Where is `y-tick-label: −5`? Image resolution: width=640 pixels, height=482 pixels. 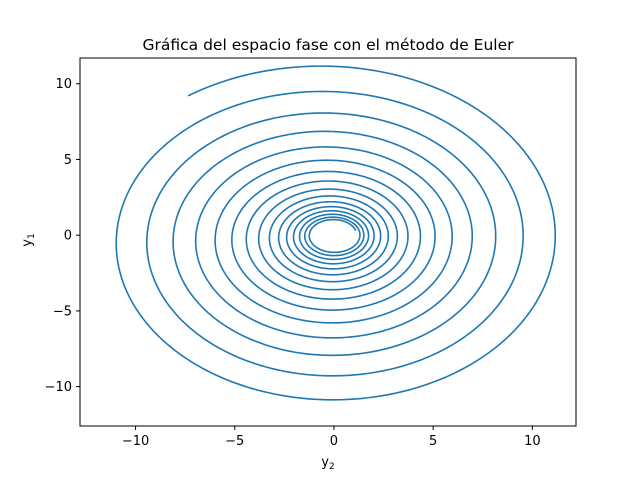 y-tick-label: −5 is located at coordinates (62, 311).